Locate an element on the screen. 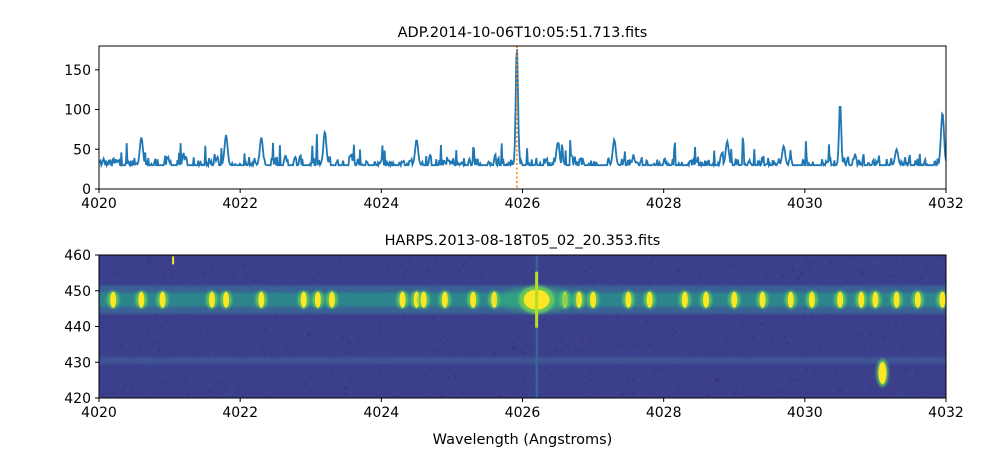  y-tick-label: 0 is located at coordinates (86, 190).